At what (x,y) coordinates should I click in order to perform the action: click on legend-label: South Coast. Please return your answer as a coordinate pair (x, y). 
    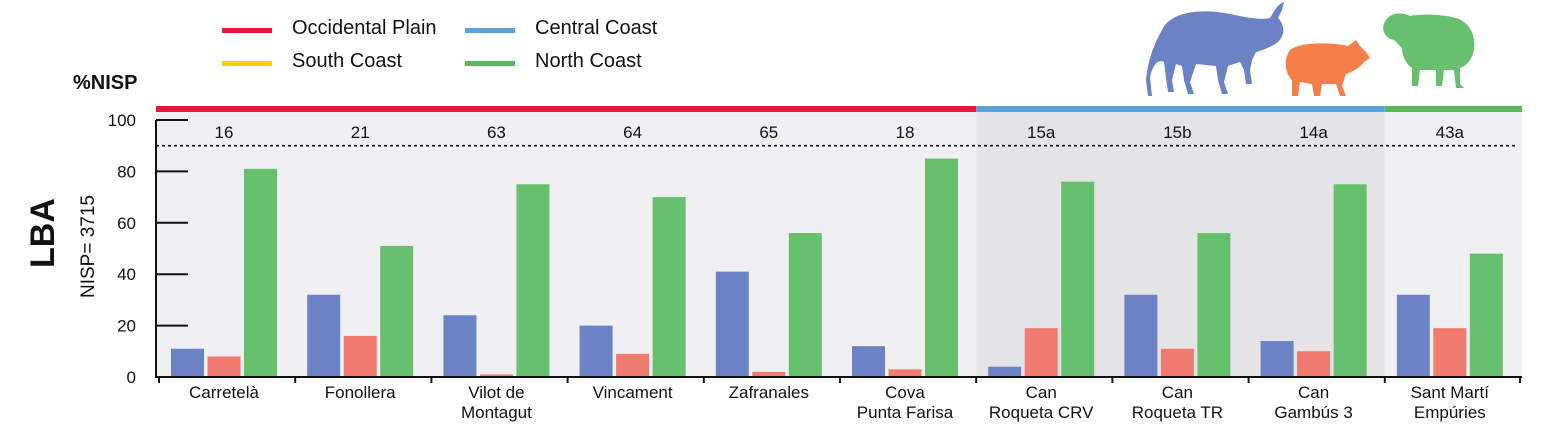
    Looking at the image, I should click on (347, 61).